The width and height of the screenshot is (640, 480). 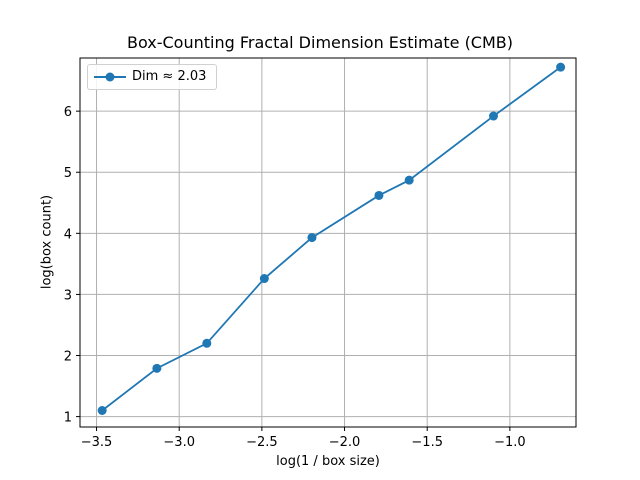 What do you see at coordinates (510, 442) in the screenshot?
I see `x-tick-label: −1.0` at bounding box center [510, 442].